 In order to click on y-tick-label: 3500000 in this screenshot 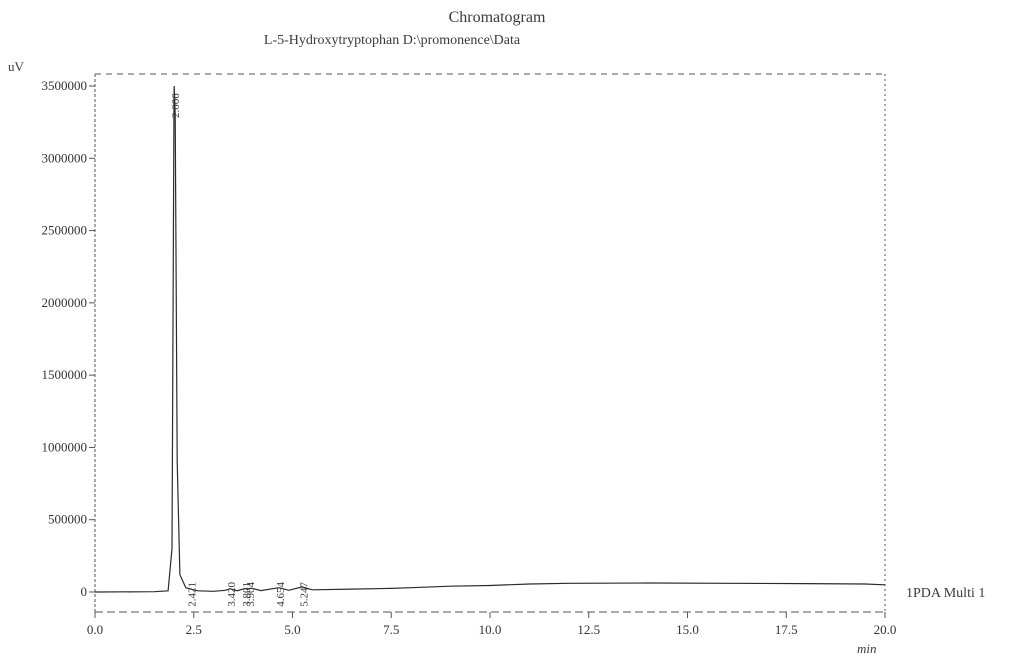, I will do `click(65, 85)`.